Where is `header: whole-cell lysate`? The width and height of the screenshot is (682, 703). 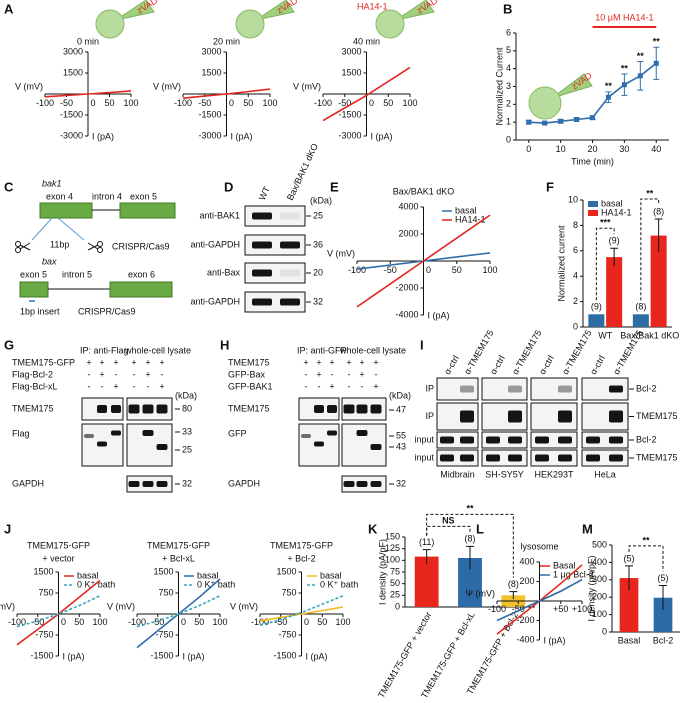 header: whole-cell lysate is located at coordinates (372, 350).